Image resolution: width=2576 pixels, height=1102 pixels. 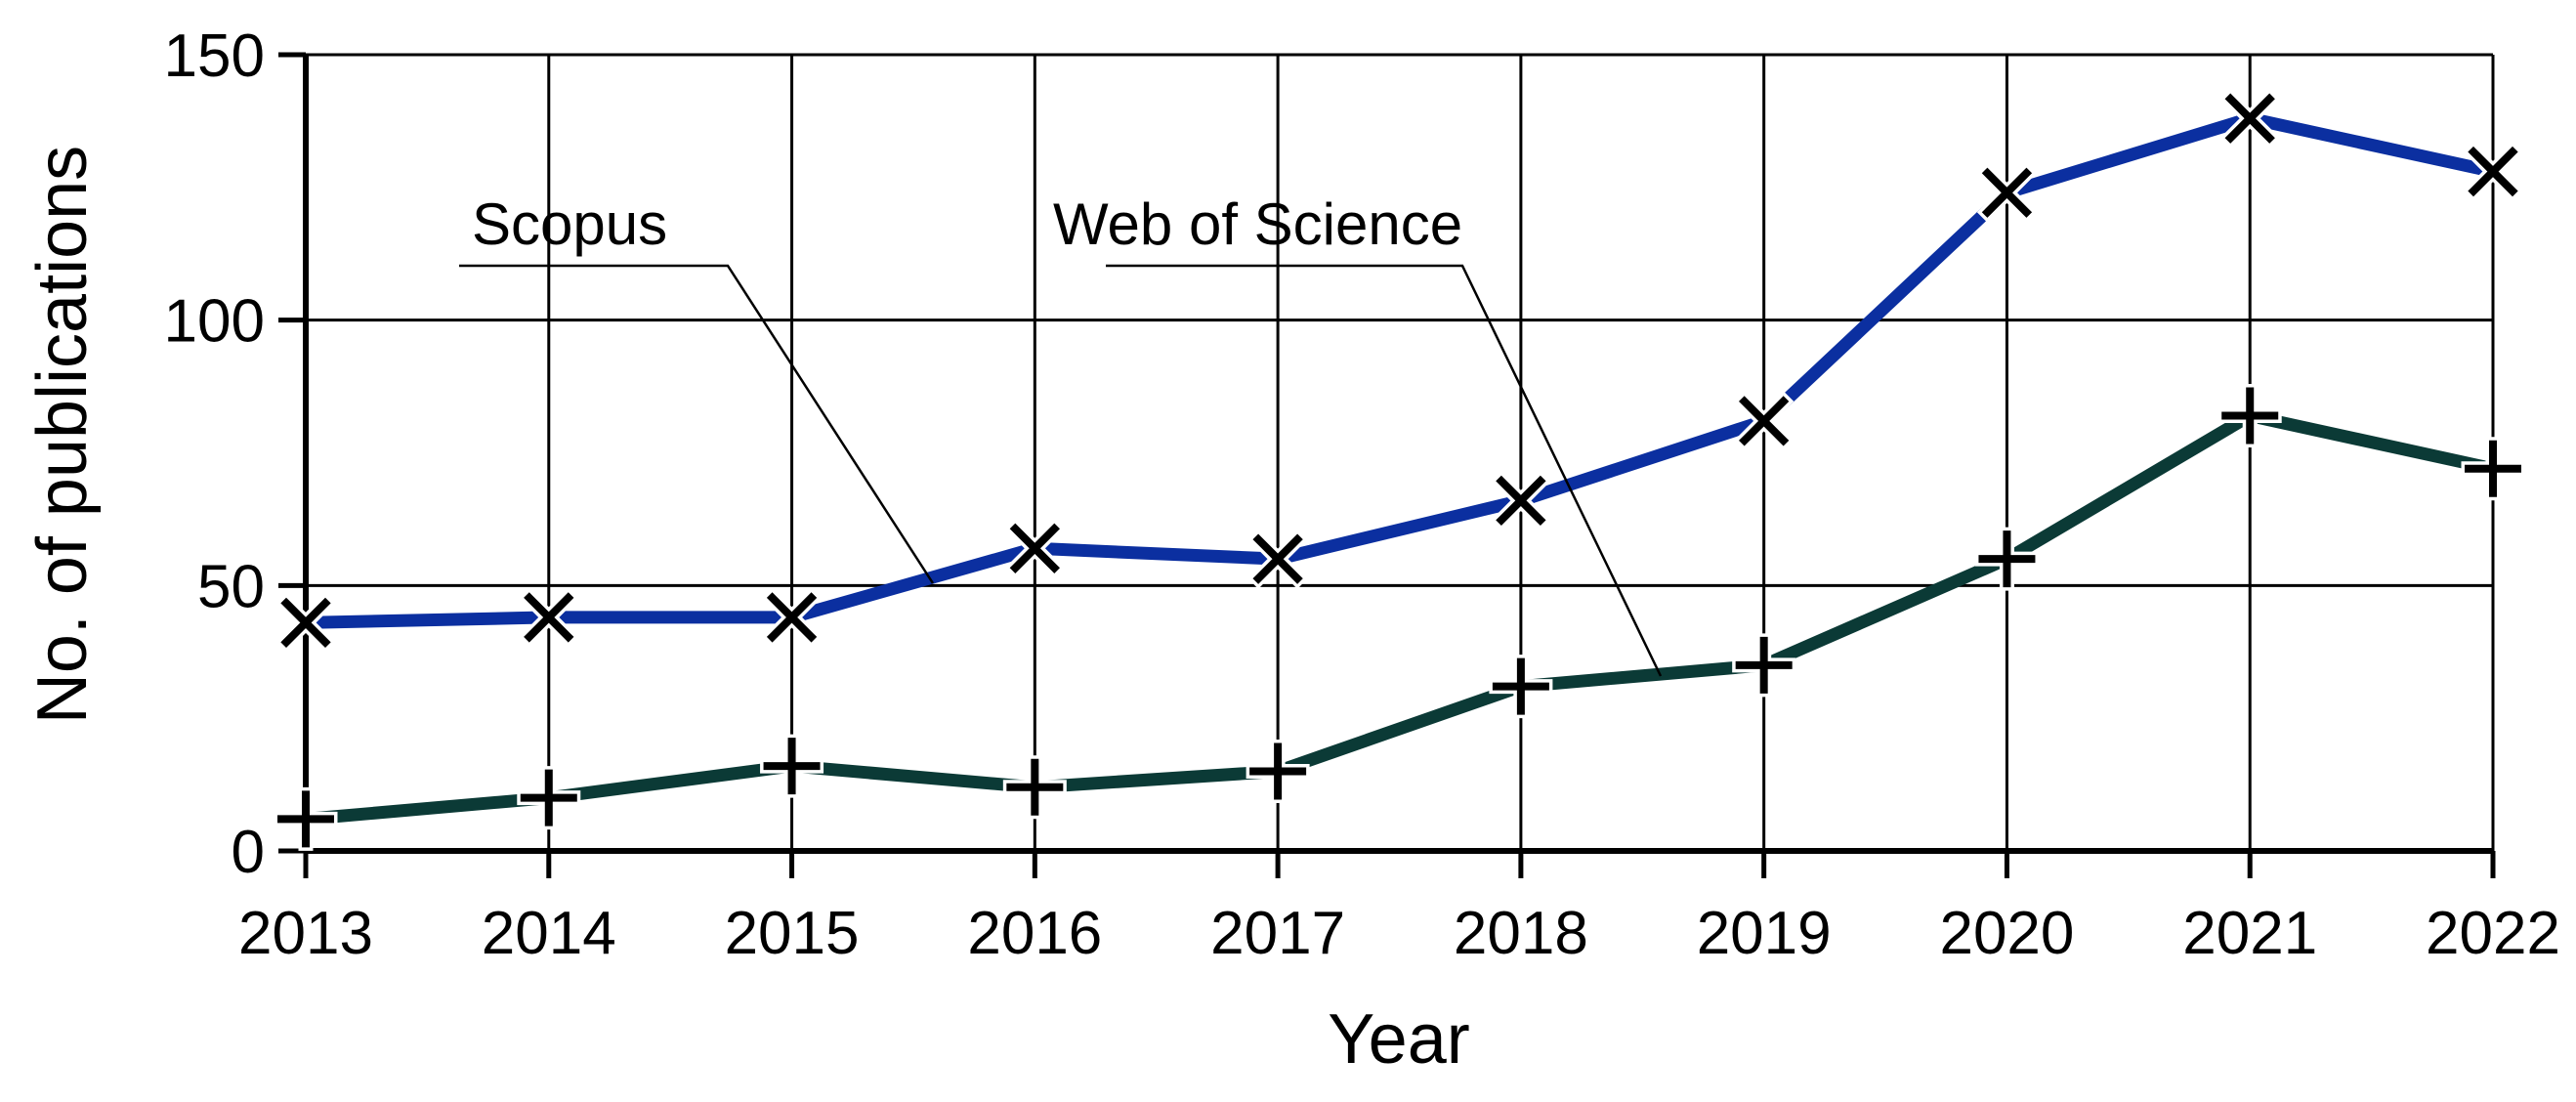 I want to click on callout-label-scopus: Scopus, so click(x=569, y=224).